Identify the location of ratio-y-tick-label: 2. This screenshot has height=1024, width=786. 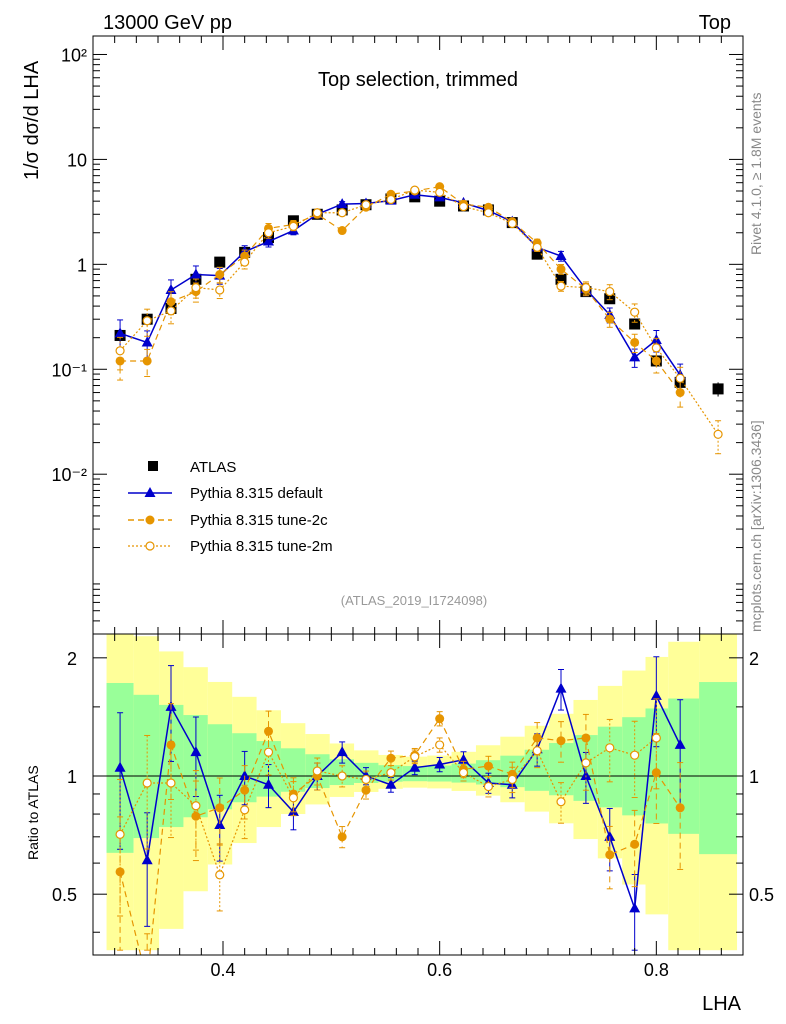
(72, 659).